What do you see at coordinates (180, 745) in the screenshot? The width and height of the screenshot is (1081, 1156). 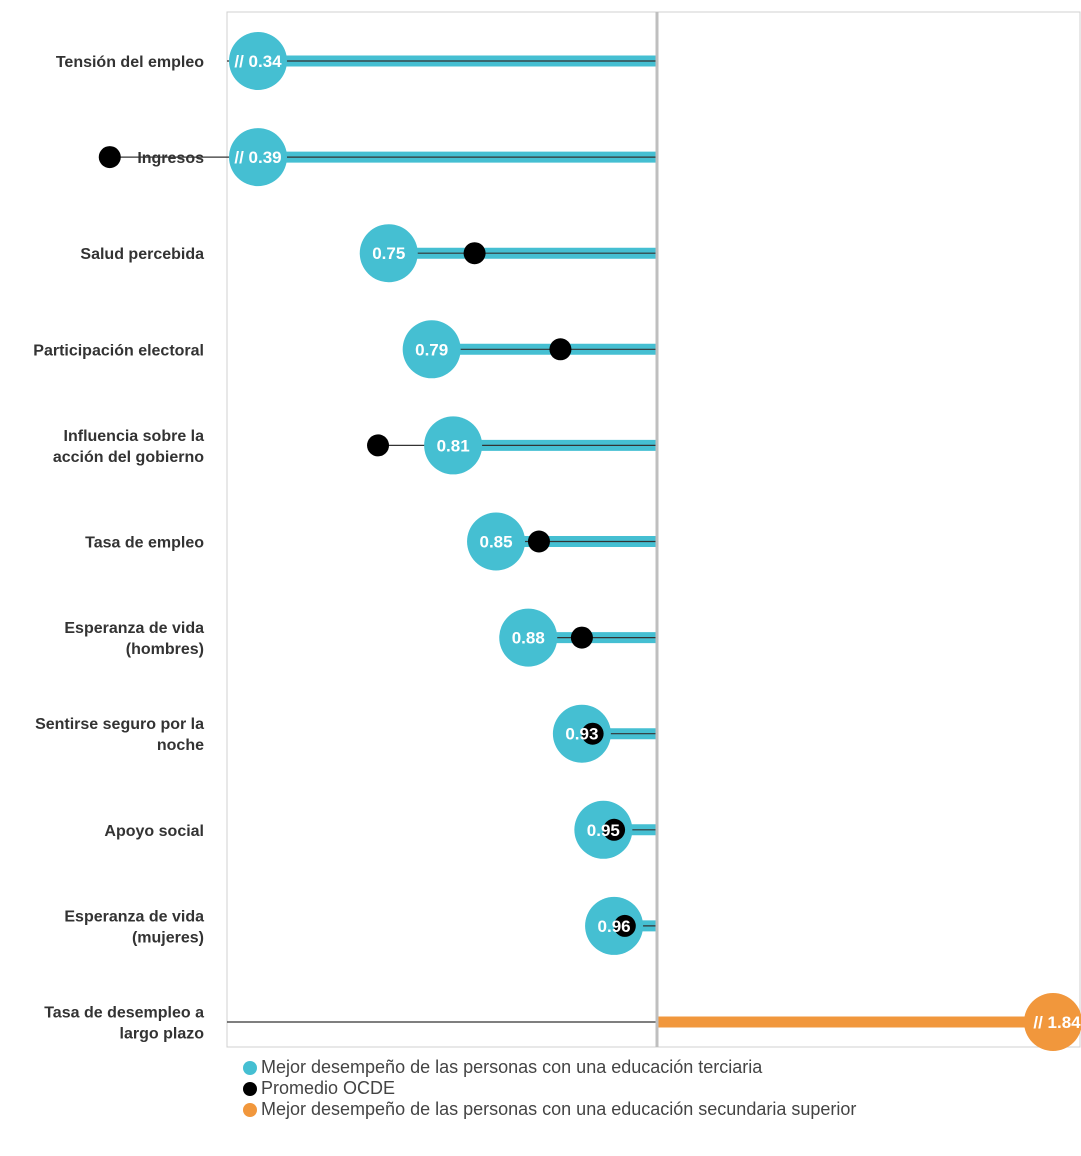 I see `category-label-line: noche` at bounding box center [180, 745].